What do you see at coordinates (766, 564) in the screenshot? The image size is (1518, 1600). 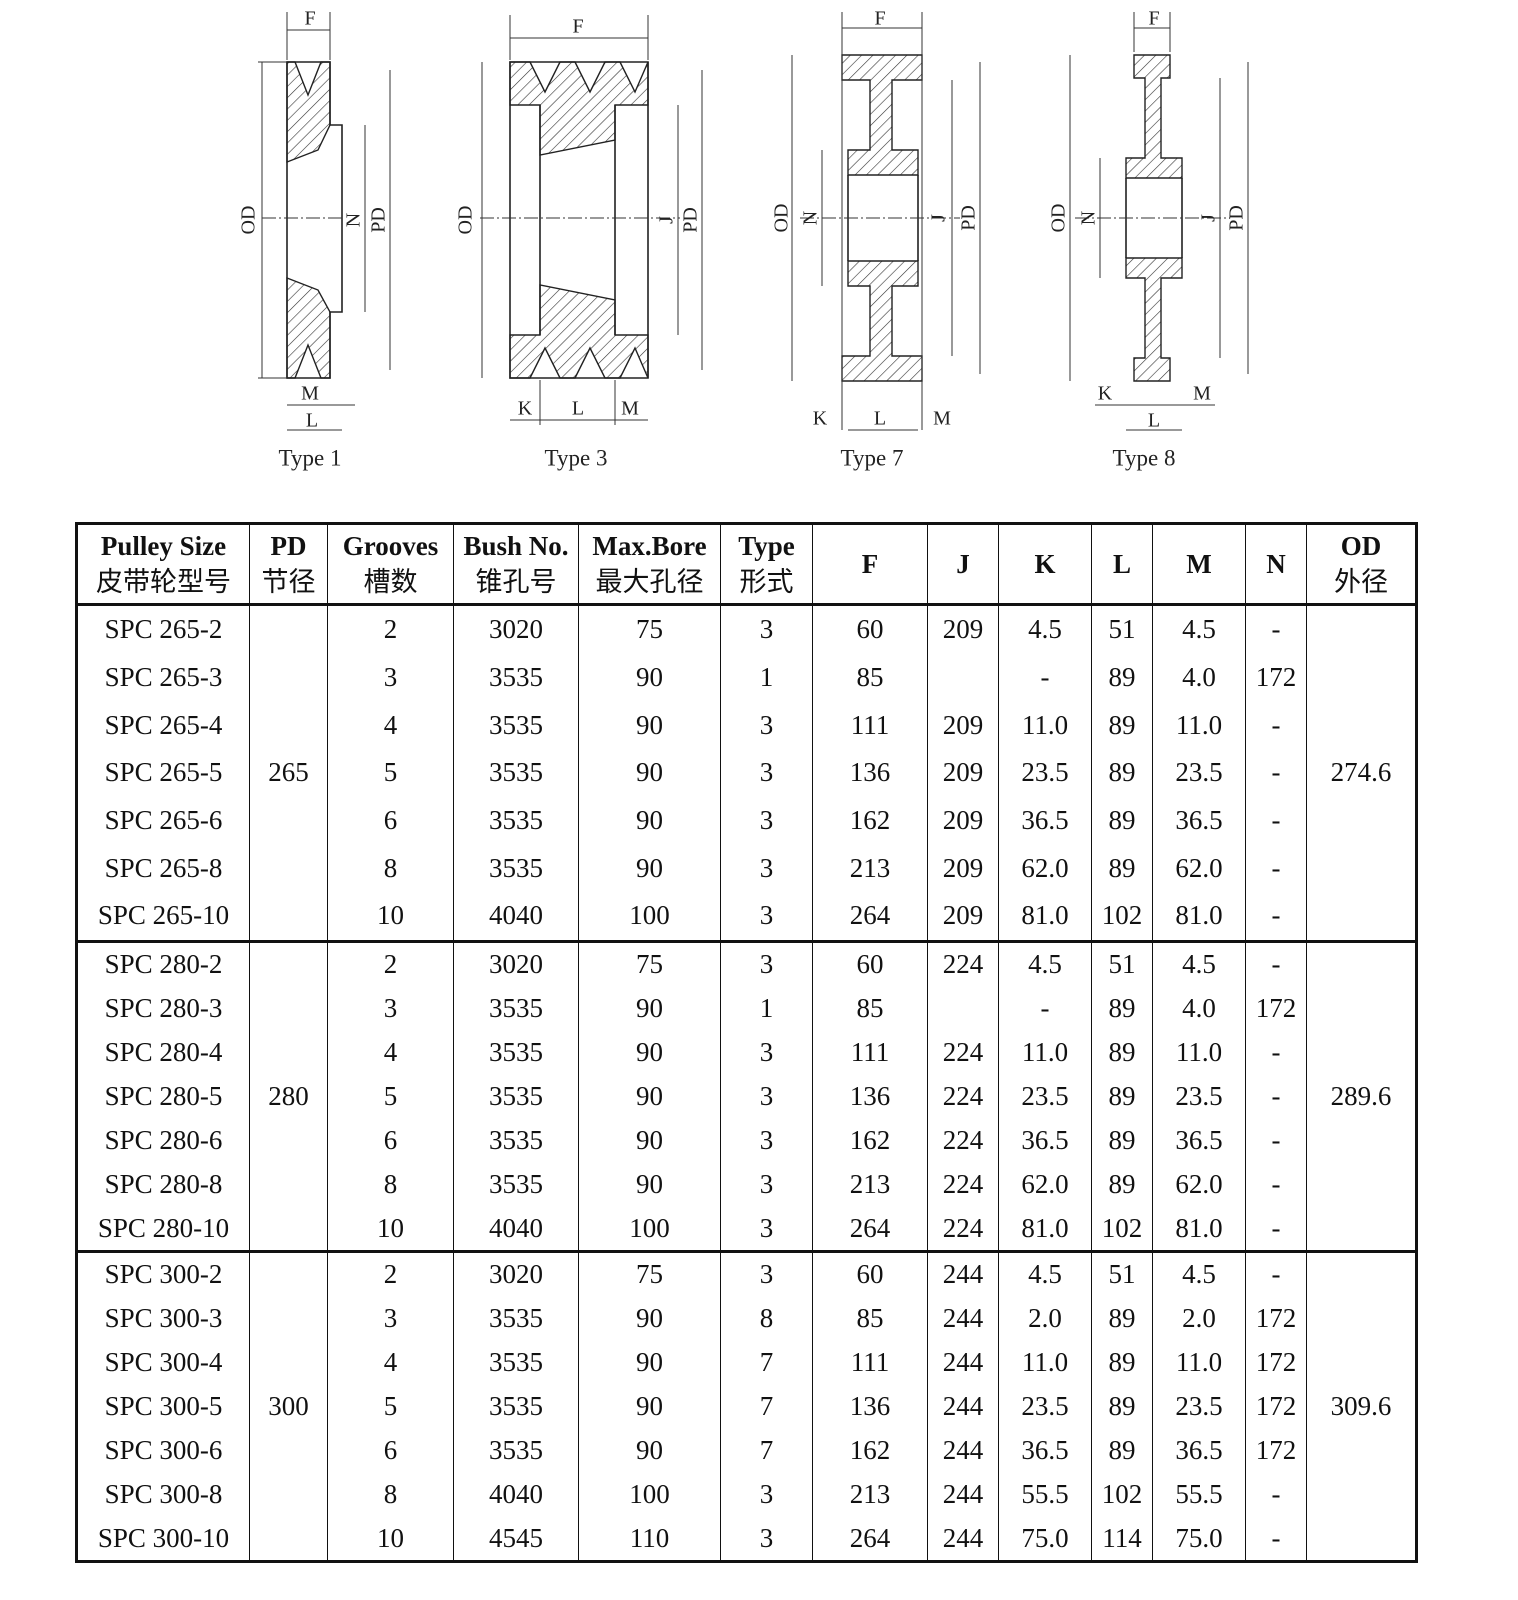 I see `header-cell: Type 形式` at bounding box center [766, 564].